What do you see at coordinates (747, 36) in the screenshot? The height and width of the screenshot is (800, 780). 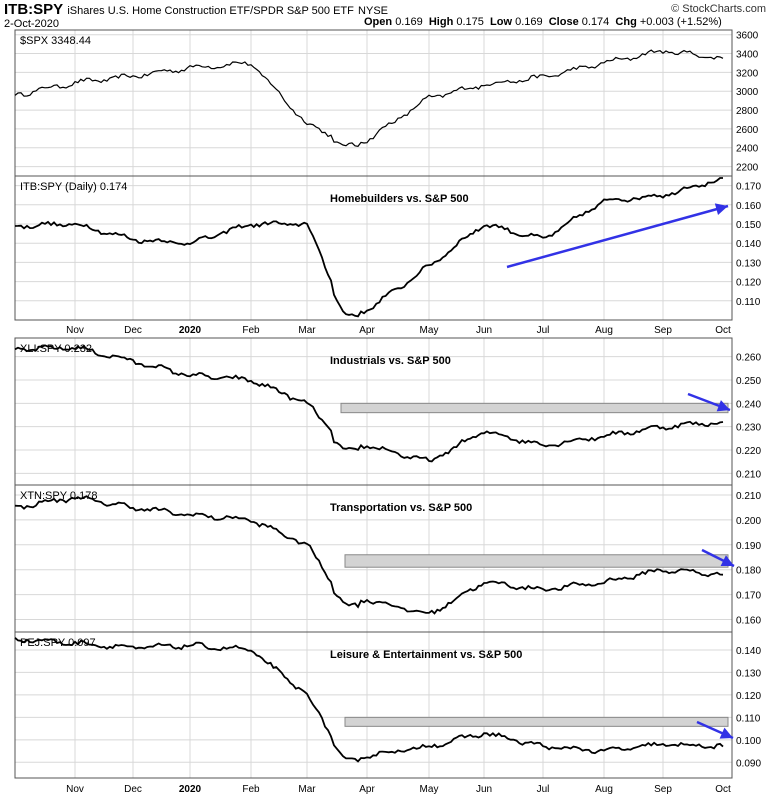 I see `y-tick-label: 3600` at bounding box center [747, 36].